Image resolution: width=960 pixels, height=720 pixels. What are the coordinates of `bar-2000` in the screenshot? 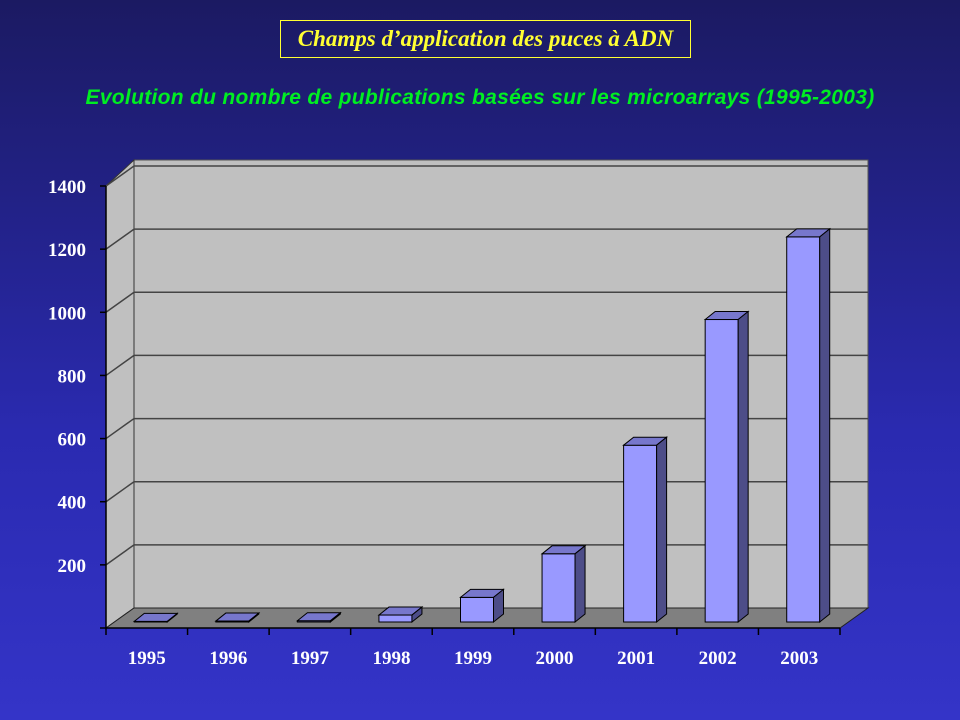 It's located at (563, 584).